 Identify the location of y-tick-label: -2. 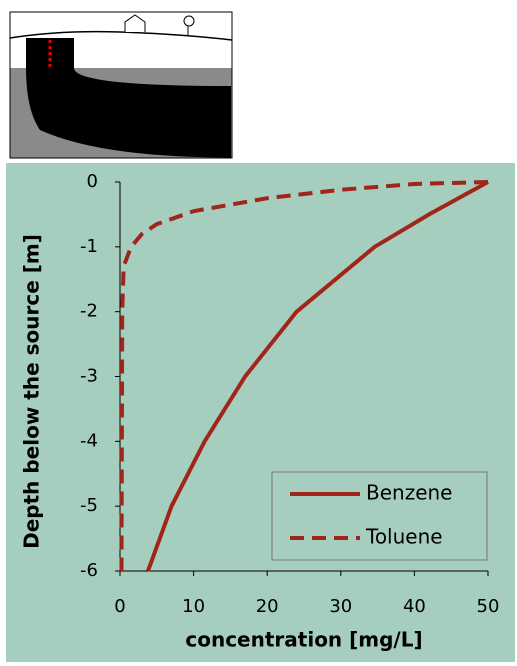
(89, 311).